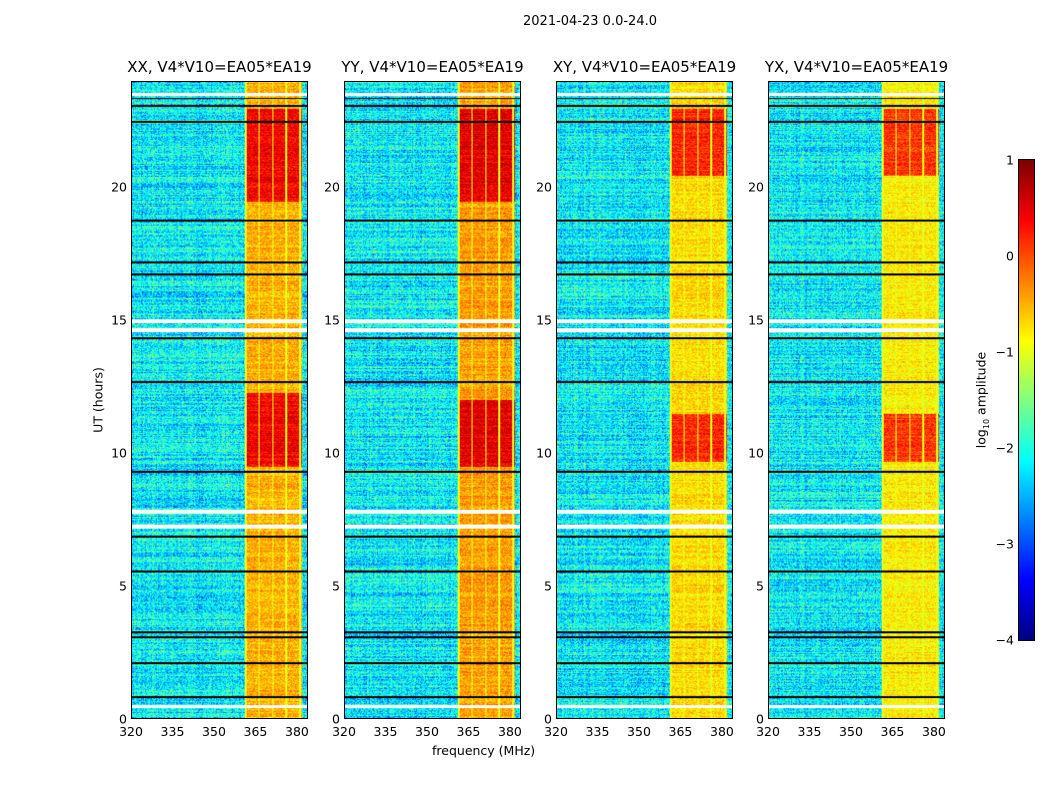  I want to click on panel-title: YY, V4*V10=EA05*EA19, so click(432, 67).